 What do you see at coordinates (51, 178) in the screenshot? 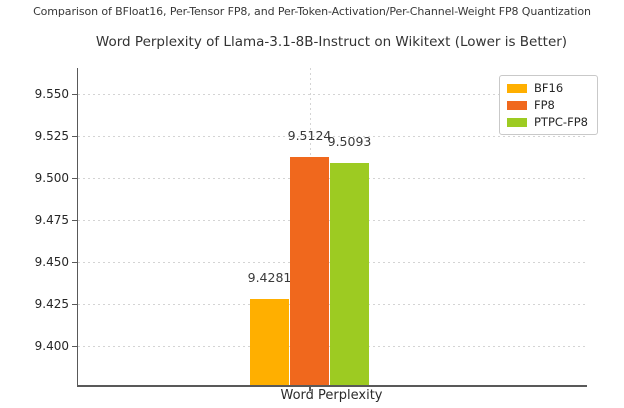
I see `y-tick-label: 9.500` at bounding box center [51, 178].